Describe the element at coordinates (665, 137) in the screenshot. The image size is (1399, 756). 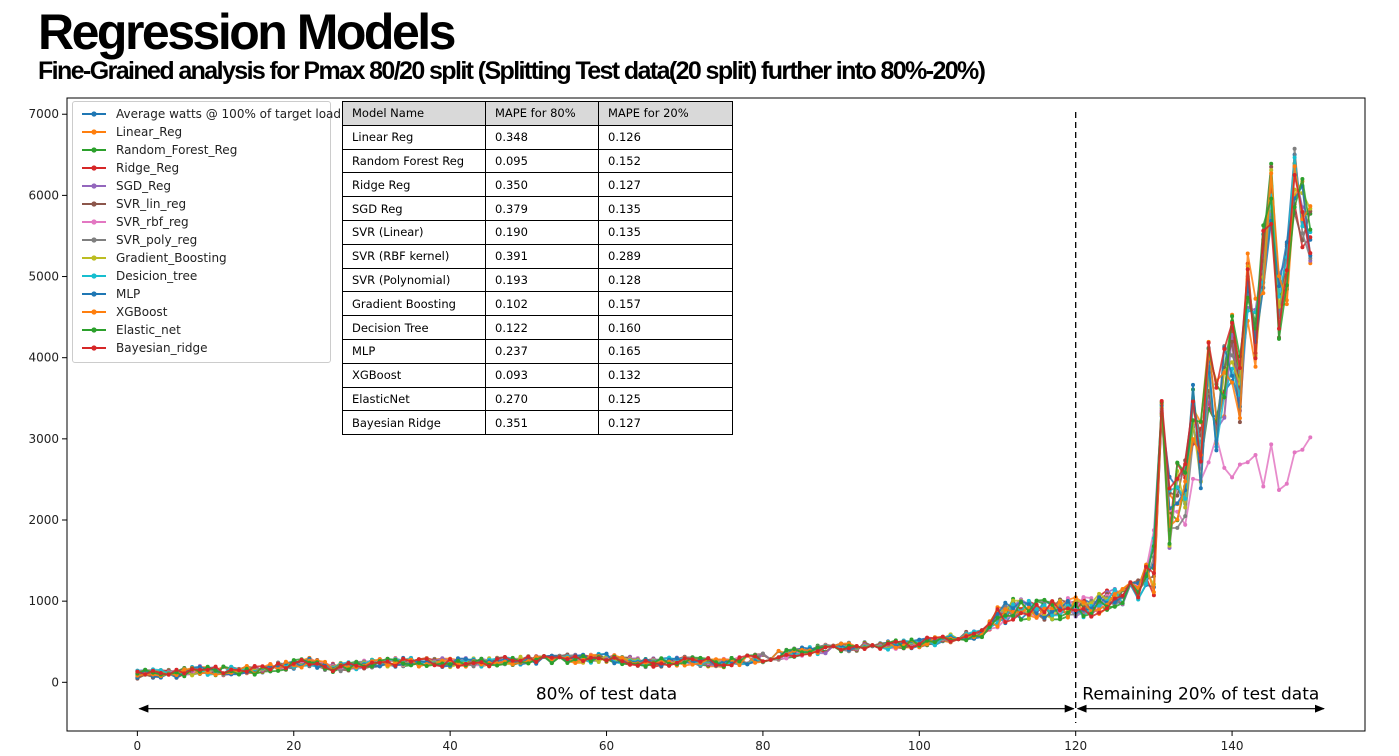
I see `mape-cell-20: 0.126` at that location.